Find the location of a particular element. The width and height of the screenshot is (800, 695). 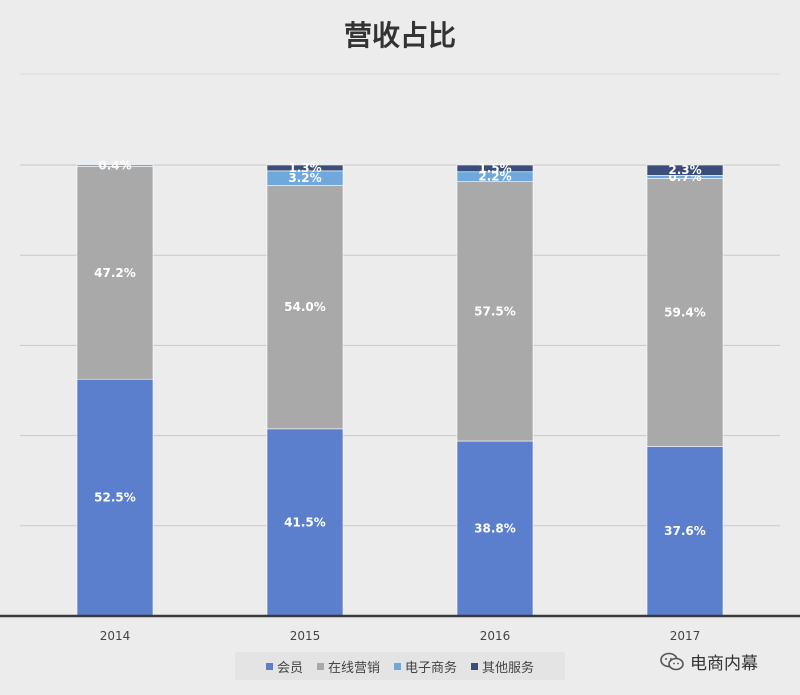

data-label: 1.3% is located at coordinates (304, 168).